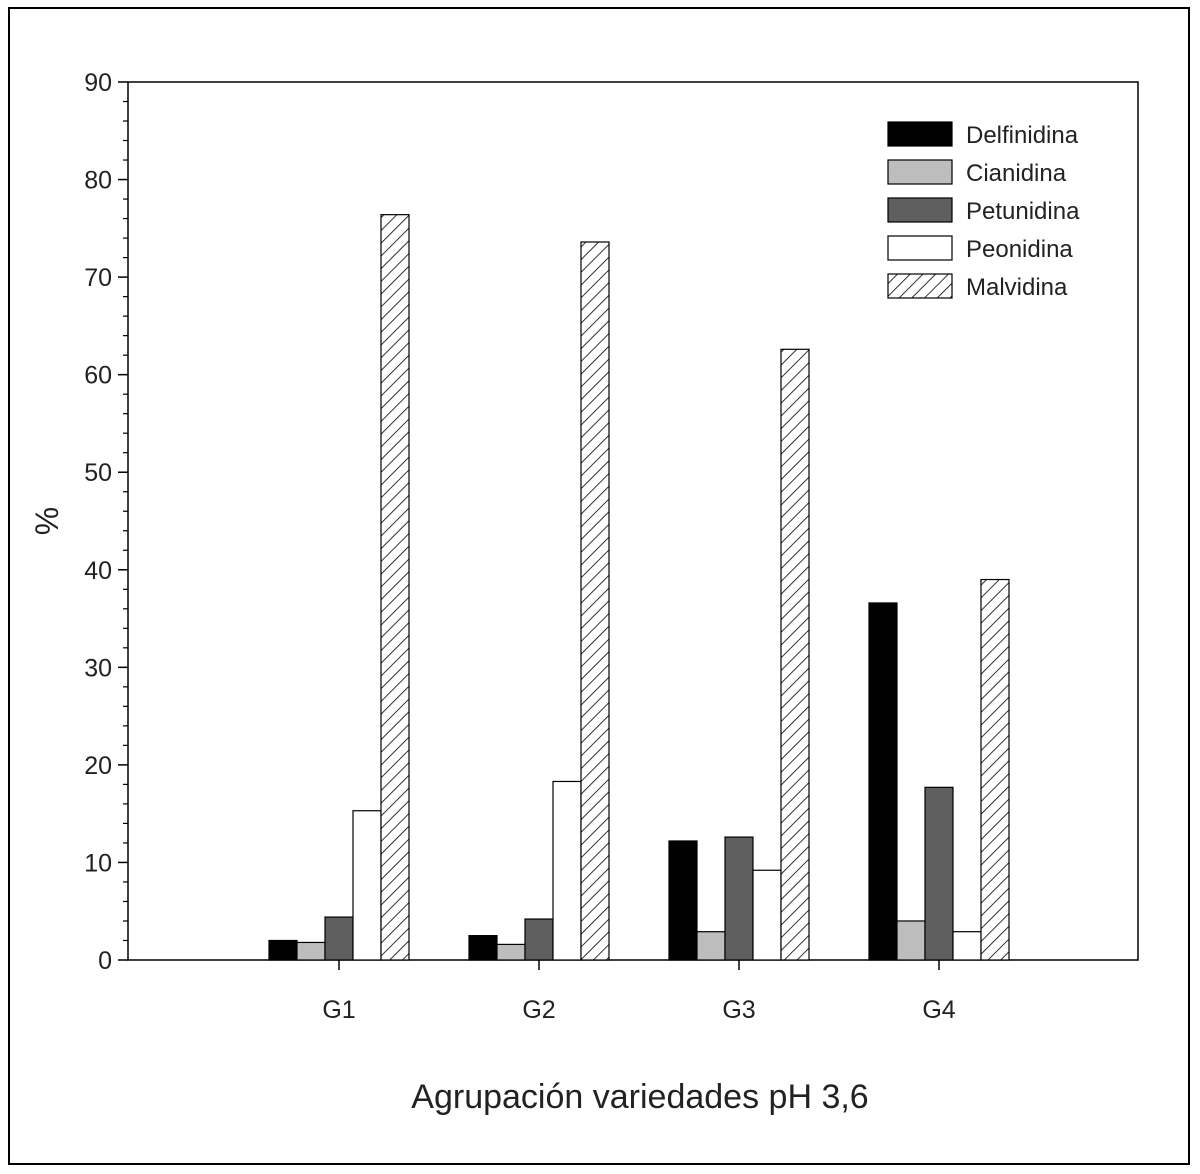 This screenshot has height=1174, width=1200. What do you see at coordinates (483, 948) in the screenshot?
I see `bar-delfinidina-g2` at bounding box center [483, 948].